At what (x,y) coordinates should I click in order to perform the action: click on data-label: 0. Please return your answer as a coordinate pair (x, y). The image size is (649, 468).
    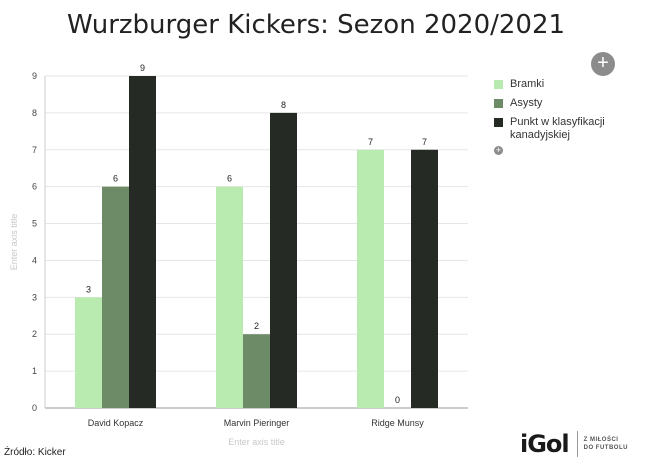
    Looking at the image, I should click on (397, 400).